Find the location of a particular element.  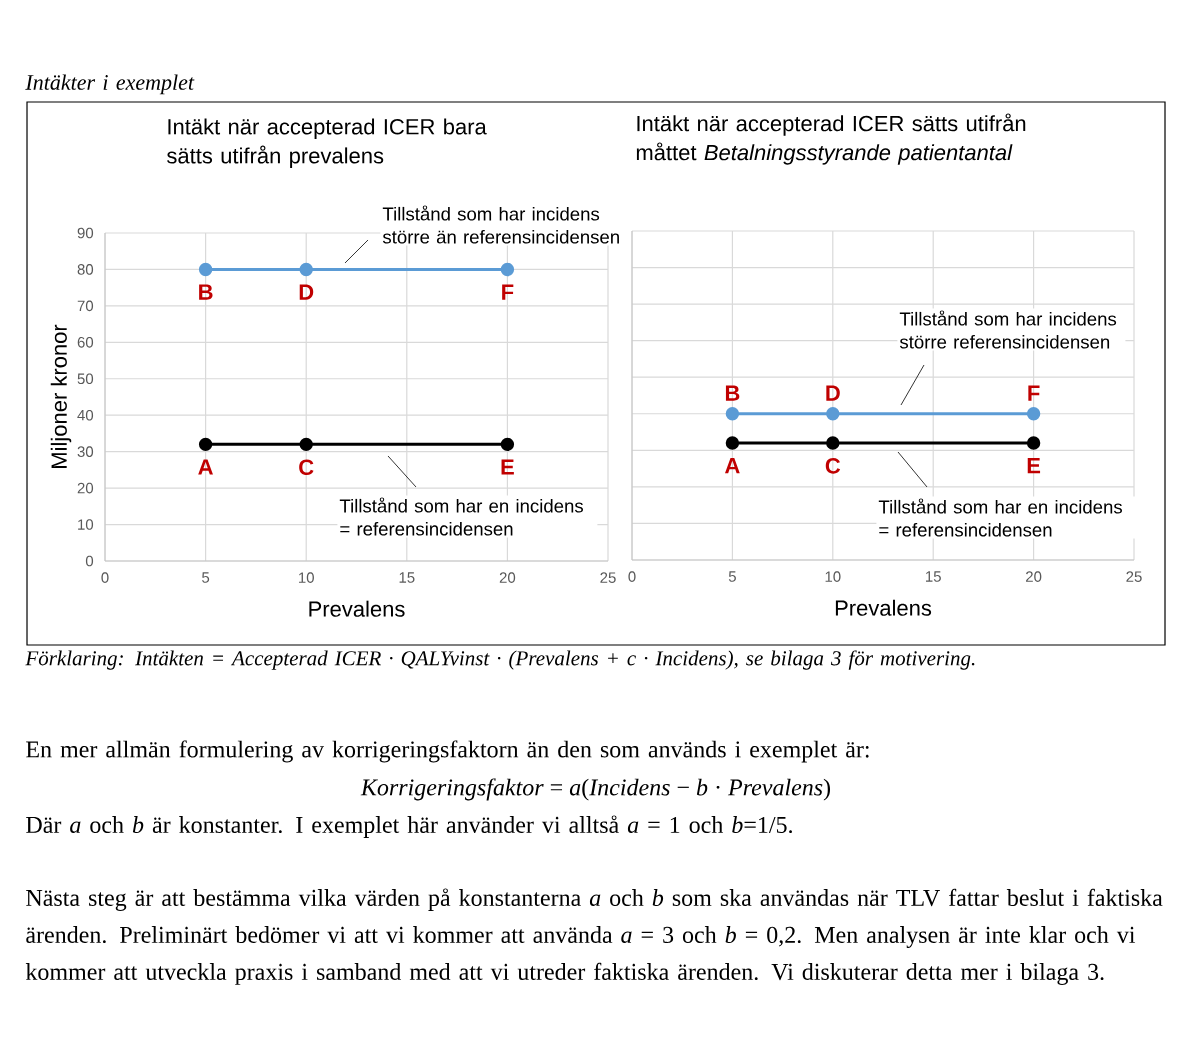

annotation: Tillstånd som har incidens större referensincidensen is located at coordinates (1008, 329).